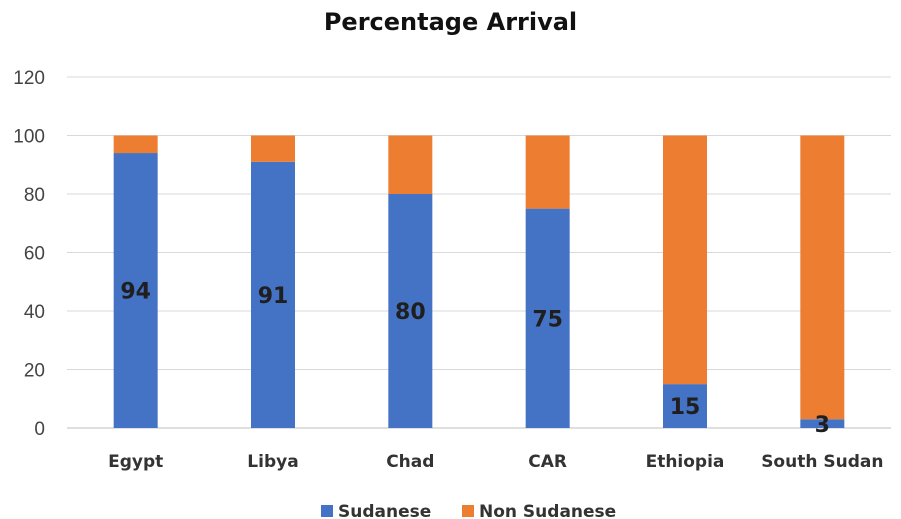 This screenshot has width=901, height=519. Describe the element at coordinates (34, 254) in the screenshot. I see `y-tick-label: 60` at that location.